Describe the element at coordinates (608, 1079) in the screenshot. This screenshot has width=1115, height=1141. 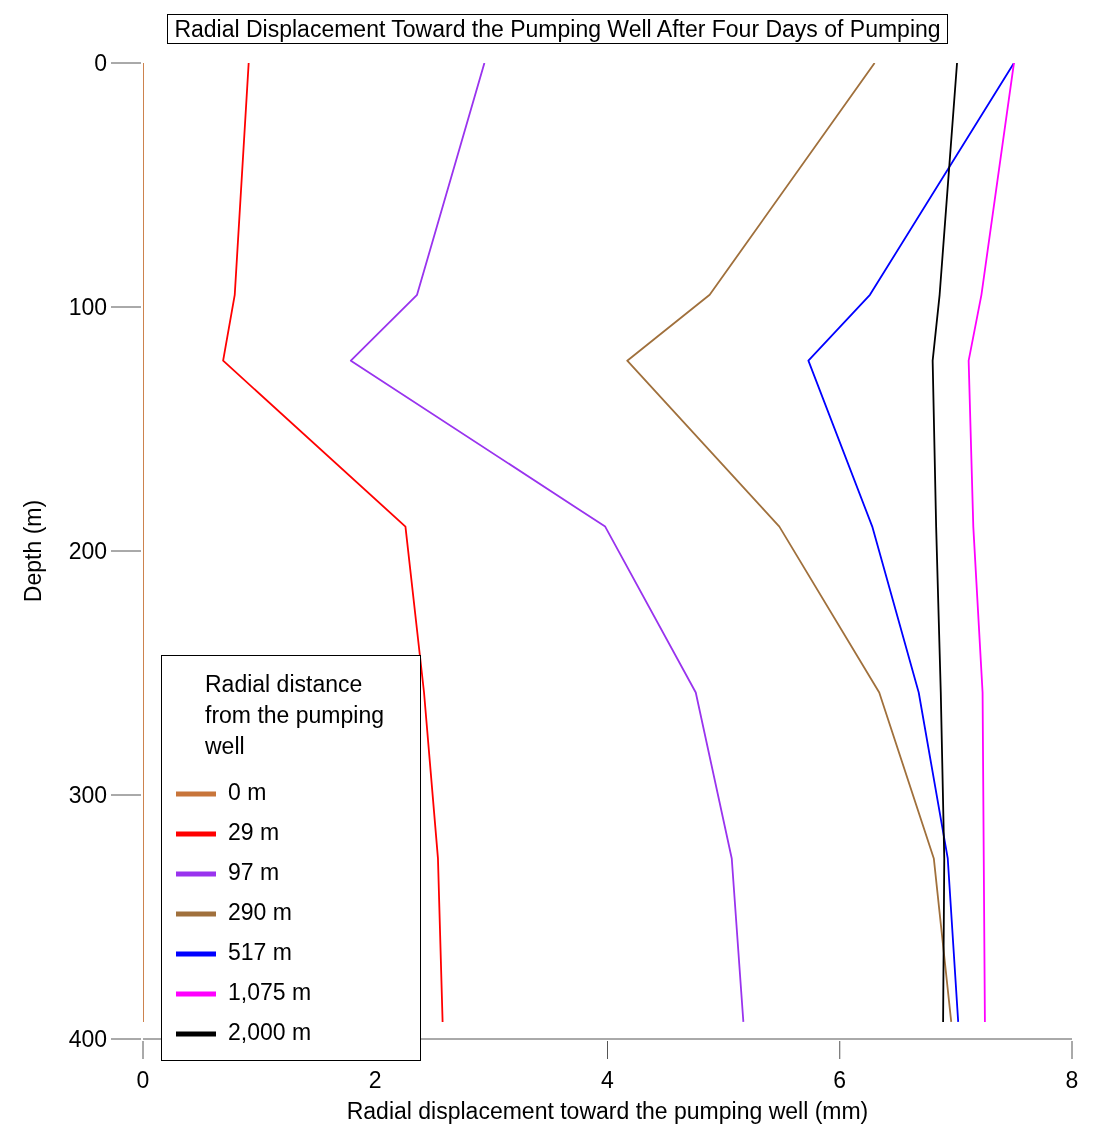
I see `x-tick-label: 4` at that location.